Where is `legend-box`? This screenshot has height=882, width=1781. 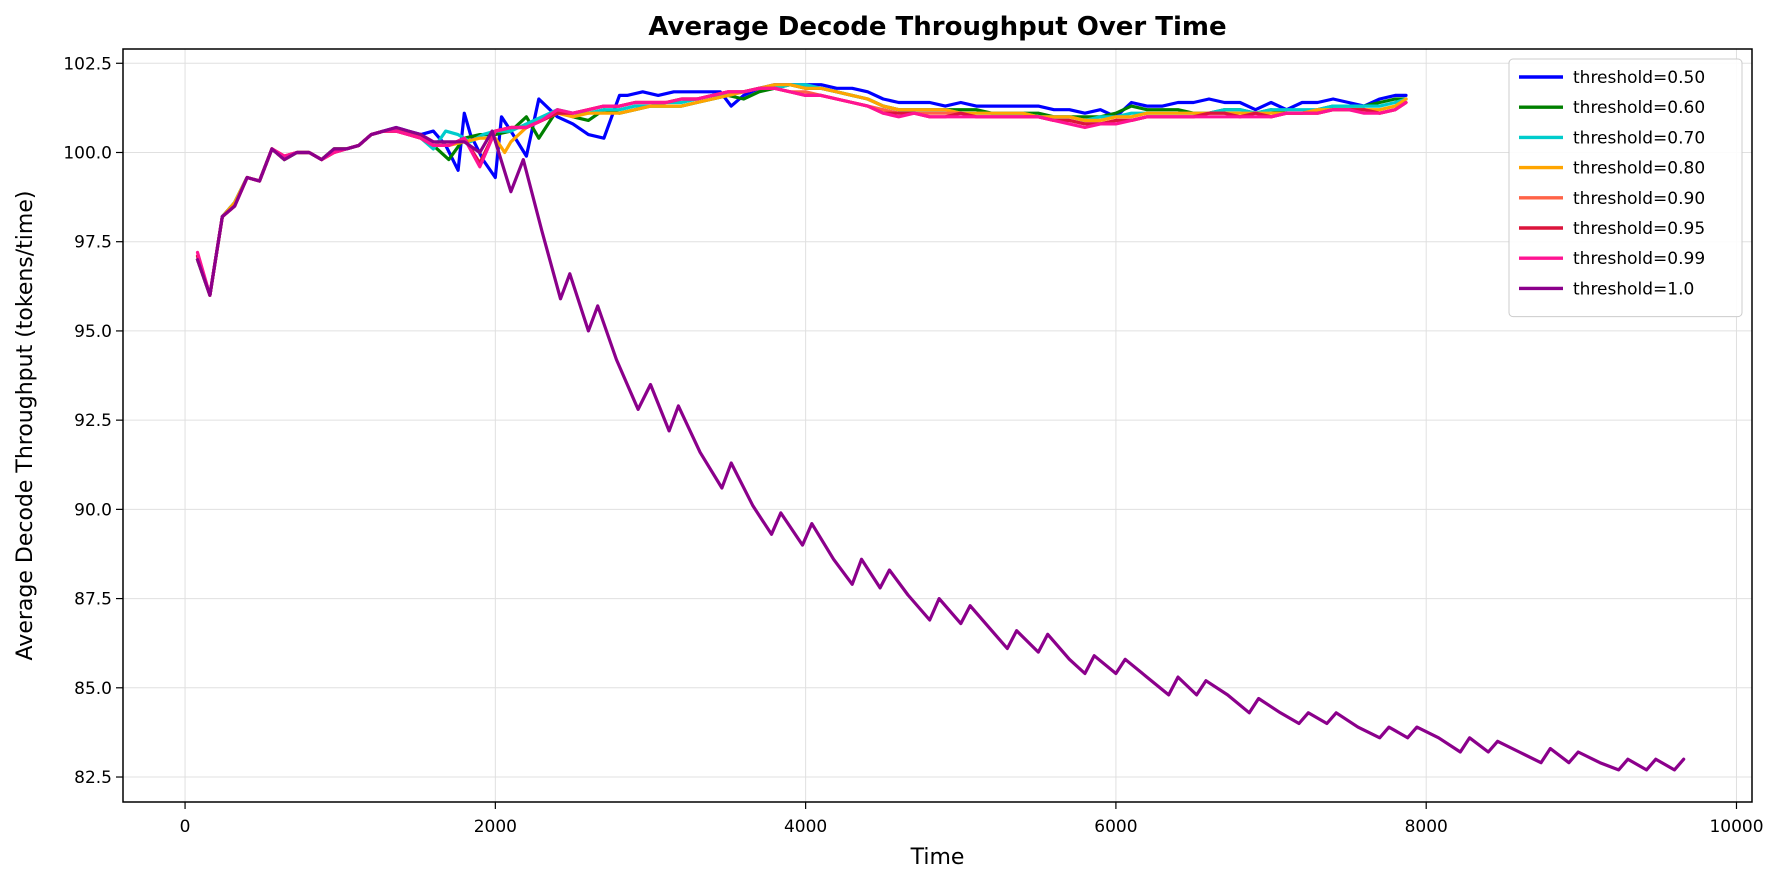 legend-box is located at coordinates (1625, 188).